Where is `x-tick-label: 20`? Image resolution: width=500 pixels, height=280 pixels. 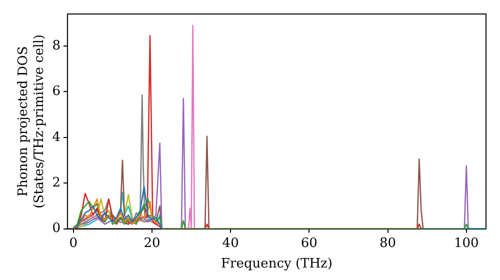 x-tick-label: 20 is located at coordinates (152, 243).